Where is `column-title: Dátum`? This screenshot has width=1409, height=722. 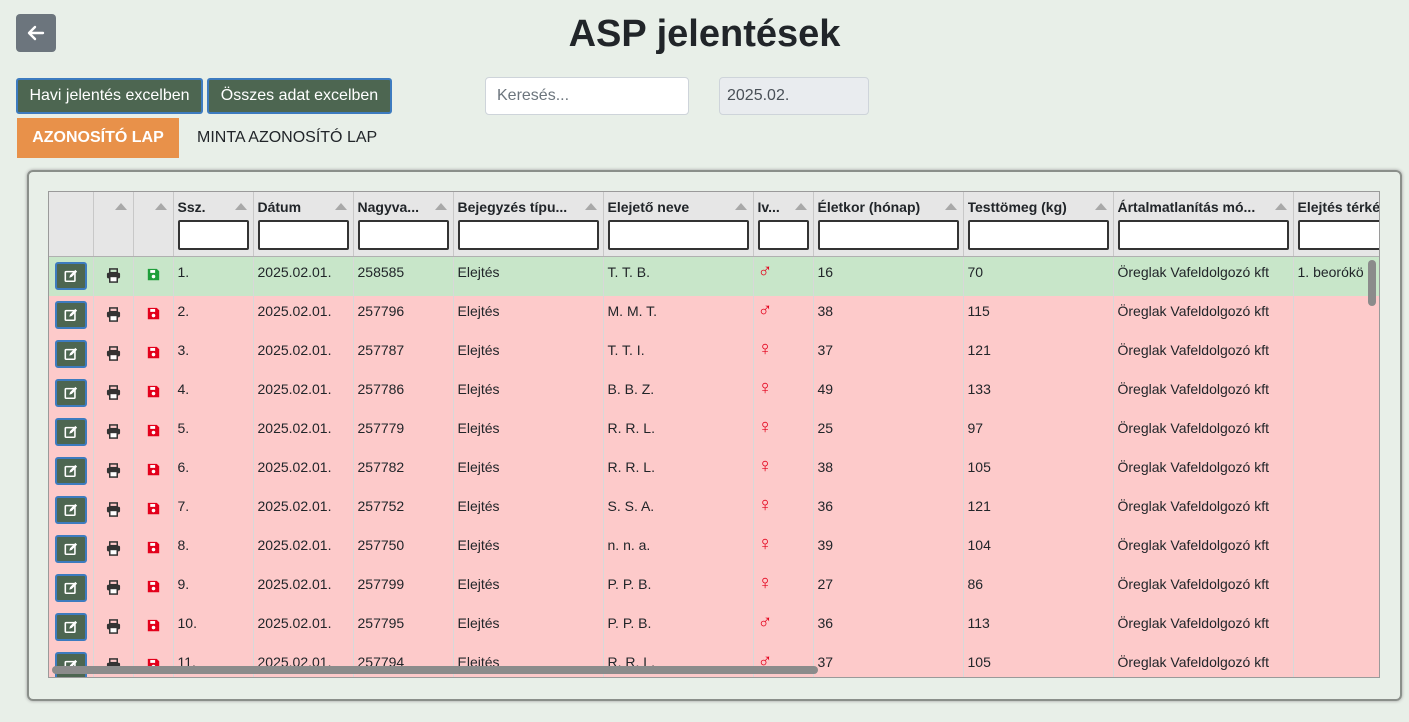 column-title: Dátum is located at coordinates (279, 207).